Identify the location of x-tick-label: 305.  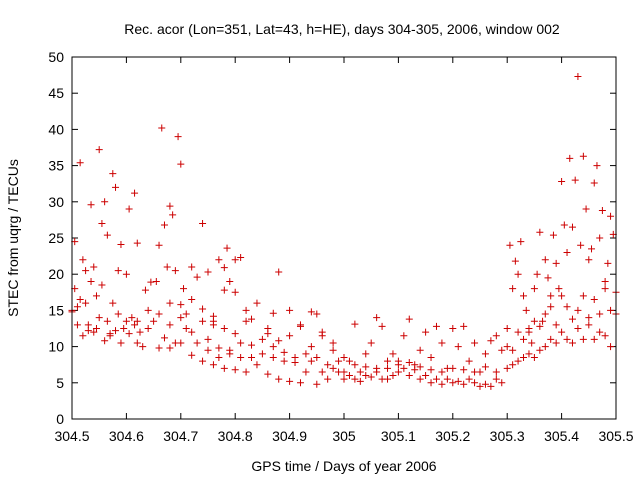
(344, 436).